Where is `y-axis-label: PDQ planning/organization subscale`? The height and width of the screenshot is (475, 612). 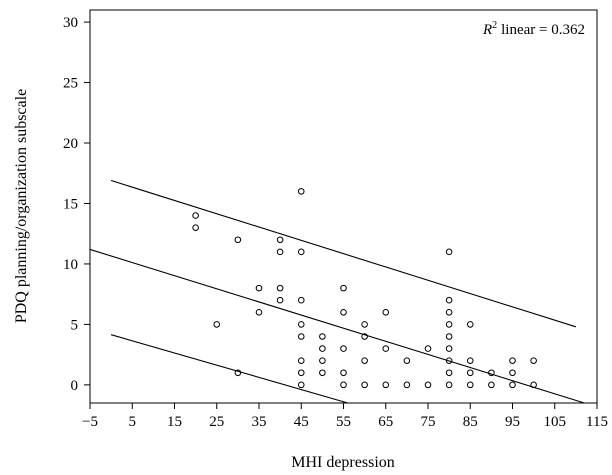 y-axis-label: PDQ planning/organization subscale is located at coordinates (21, 206).